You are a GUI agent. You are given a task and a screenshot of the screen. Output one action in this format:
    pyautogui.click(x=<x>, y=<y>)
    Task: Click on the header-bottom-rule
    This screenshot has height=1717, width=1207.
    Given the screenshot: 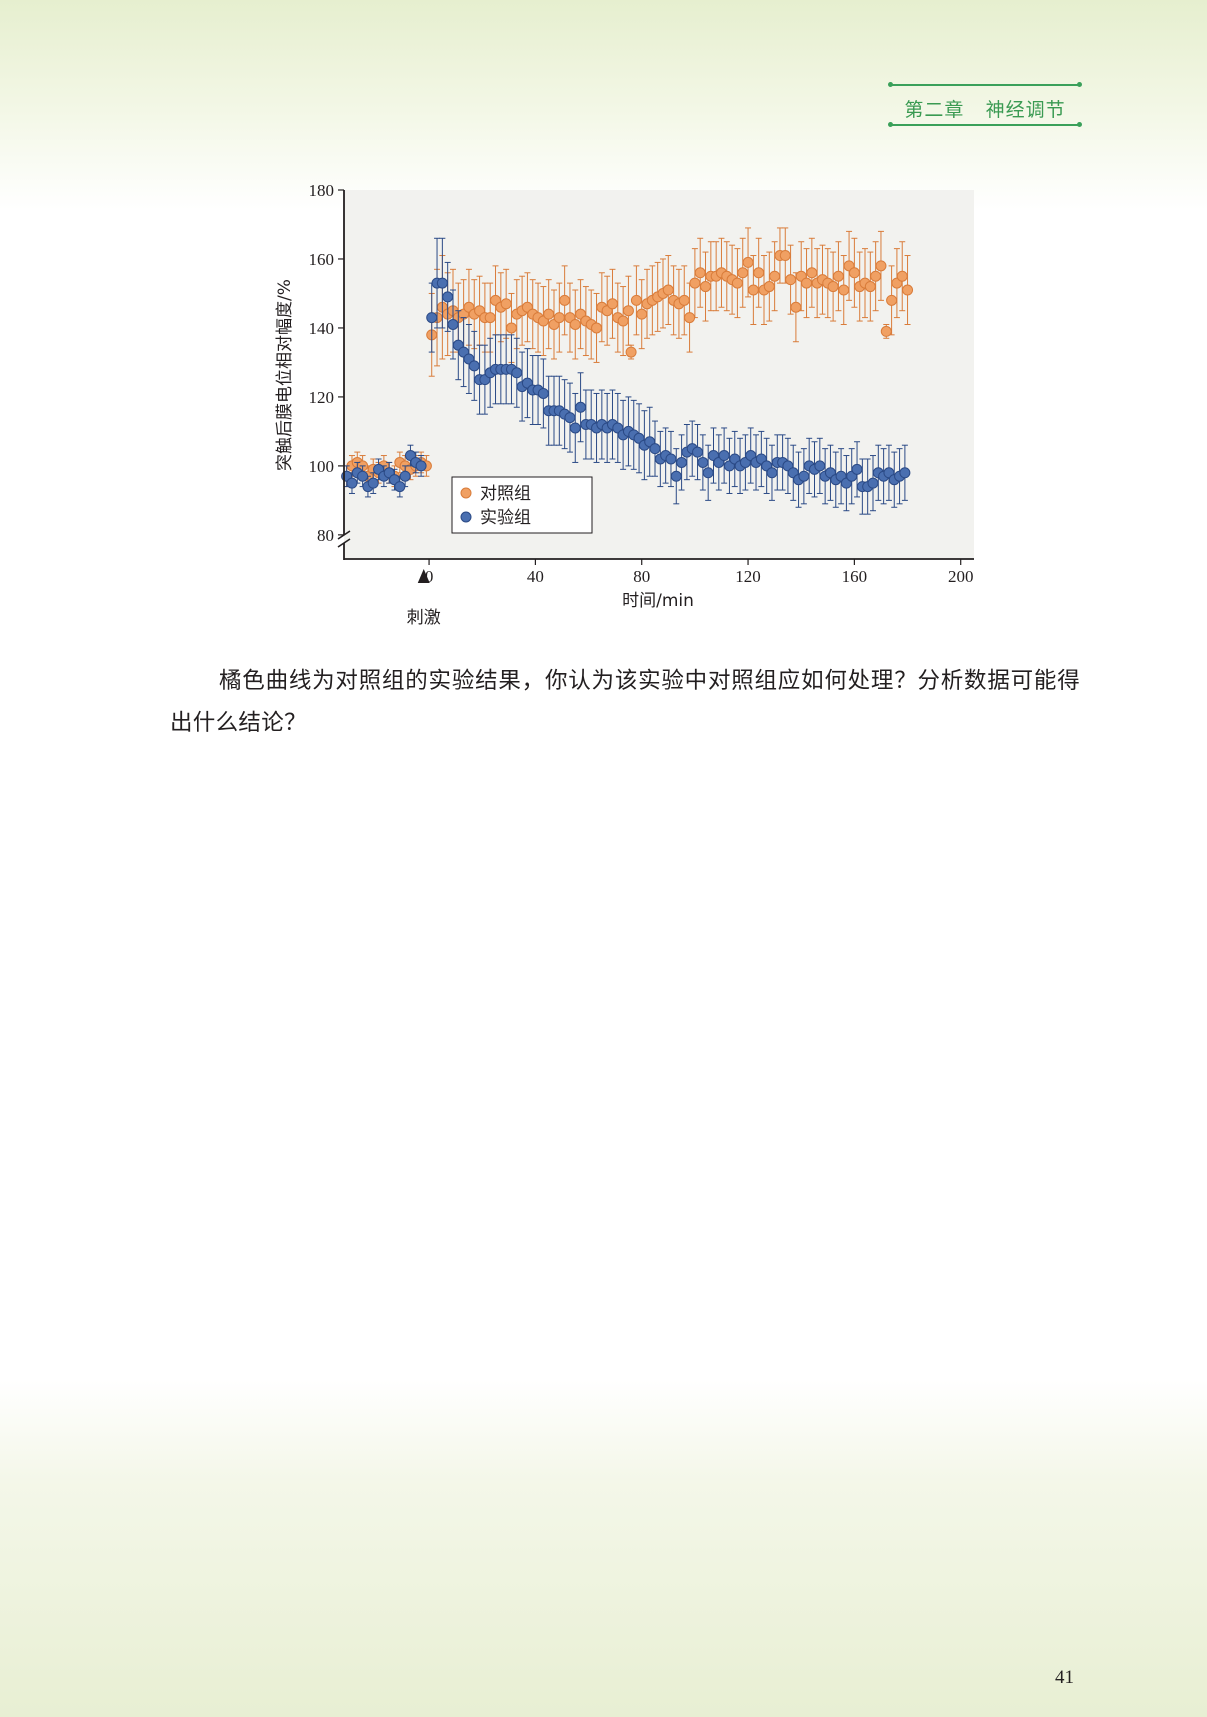 What is the action you would take?
    pyautogui.click(x=985, y=124)
    